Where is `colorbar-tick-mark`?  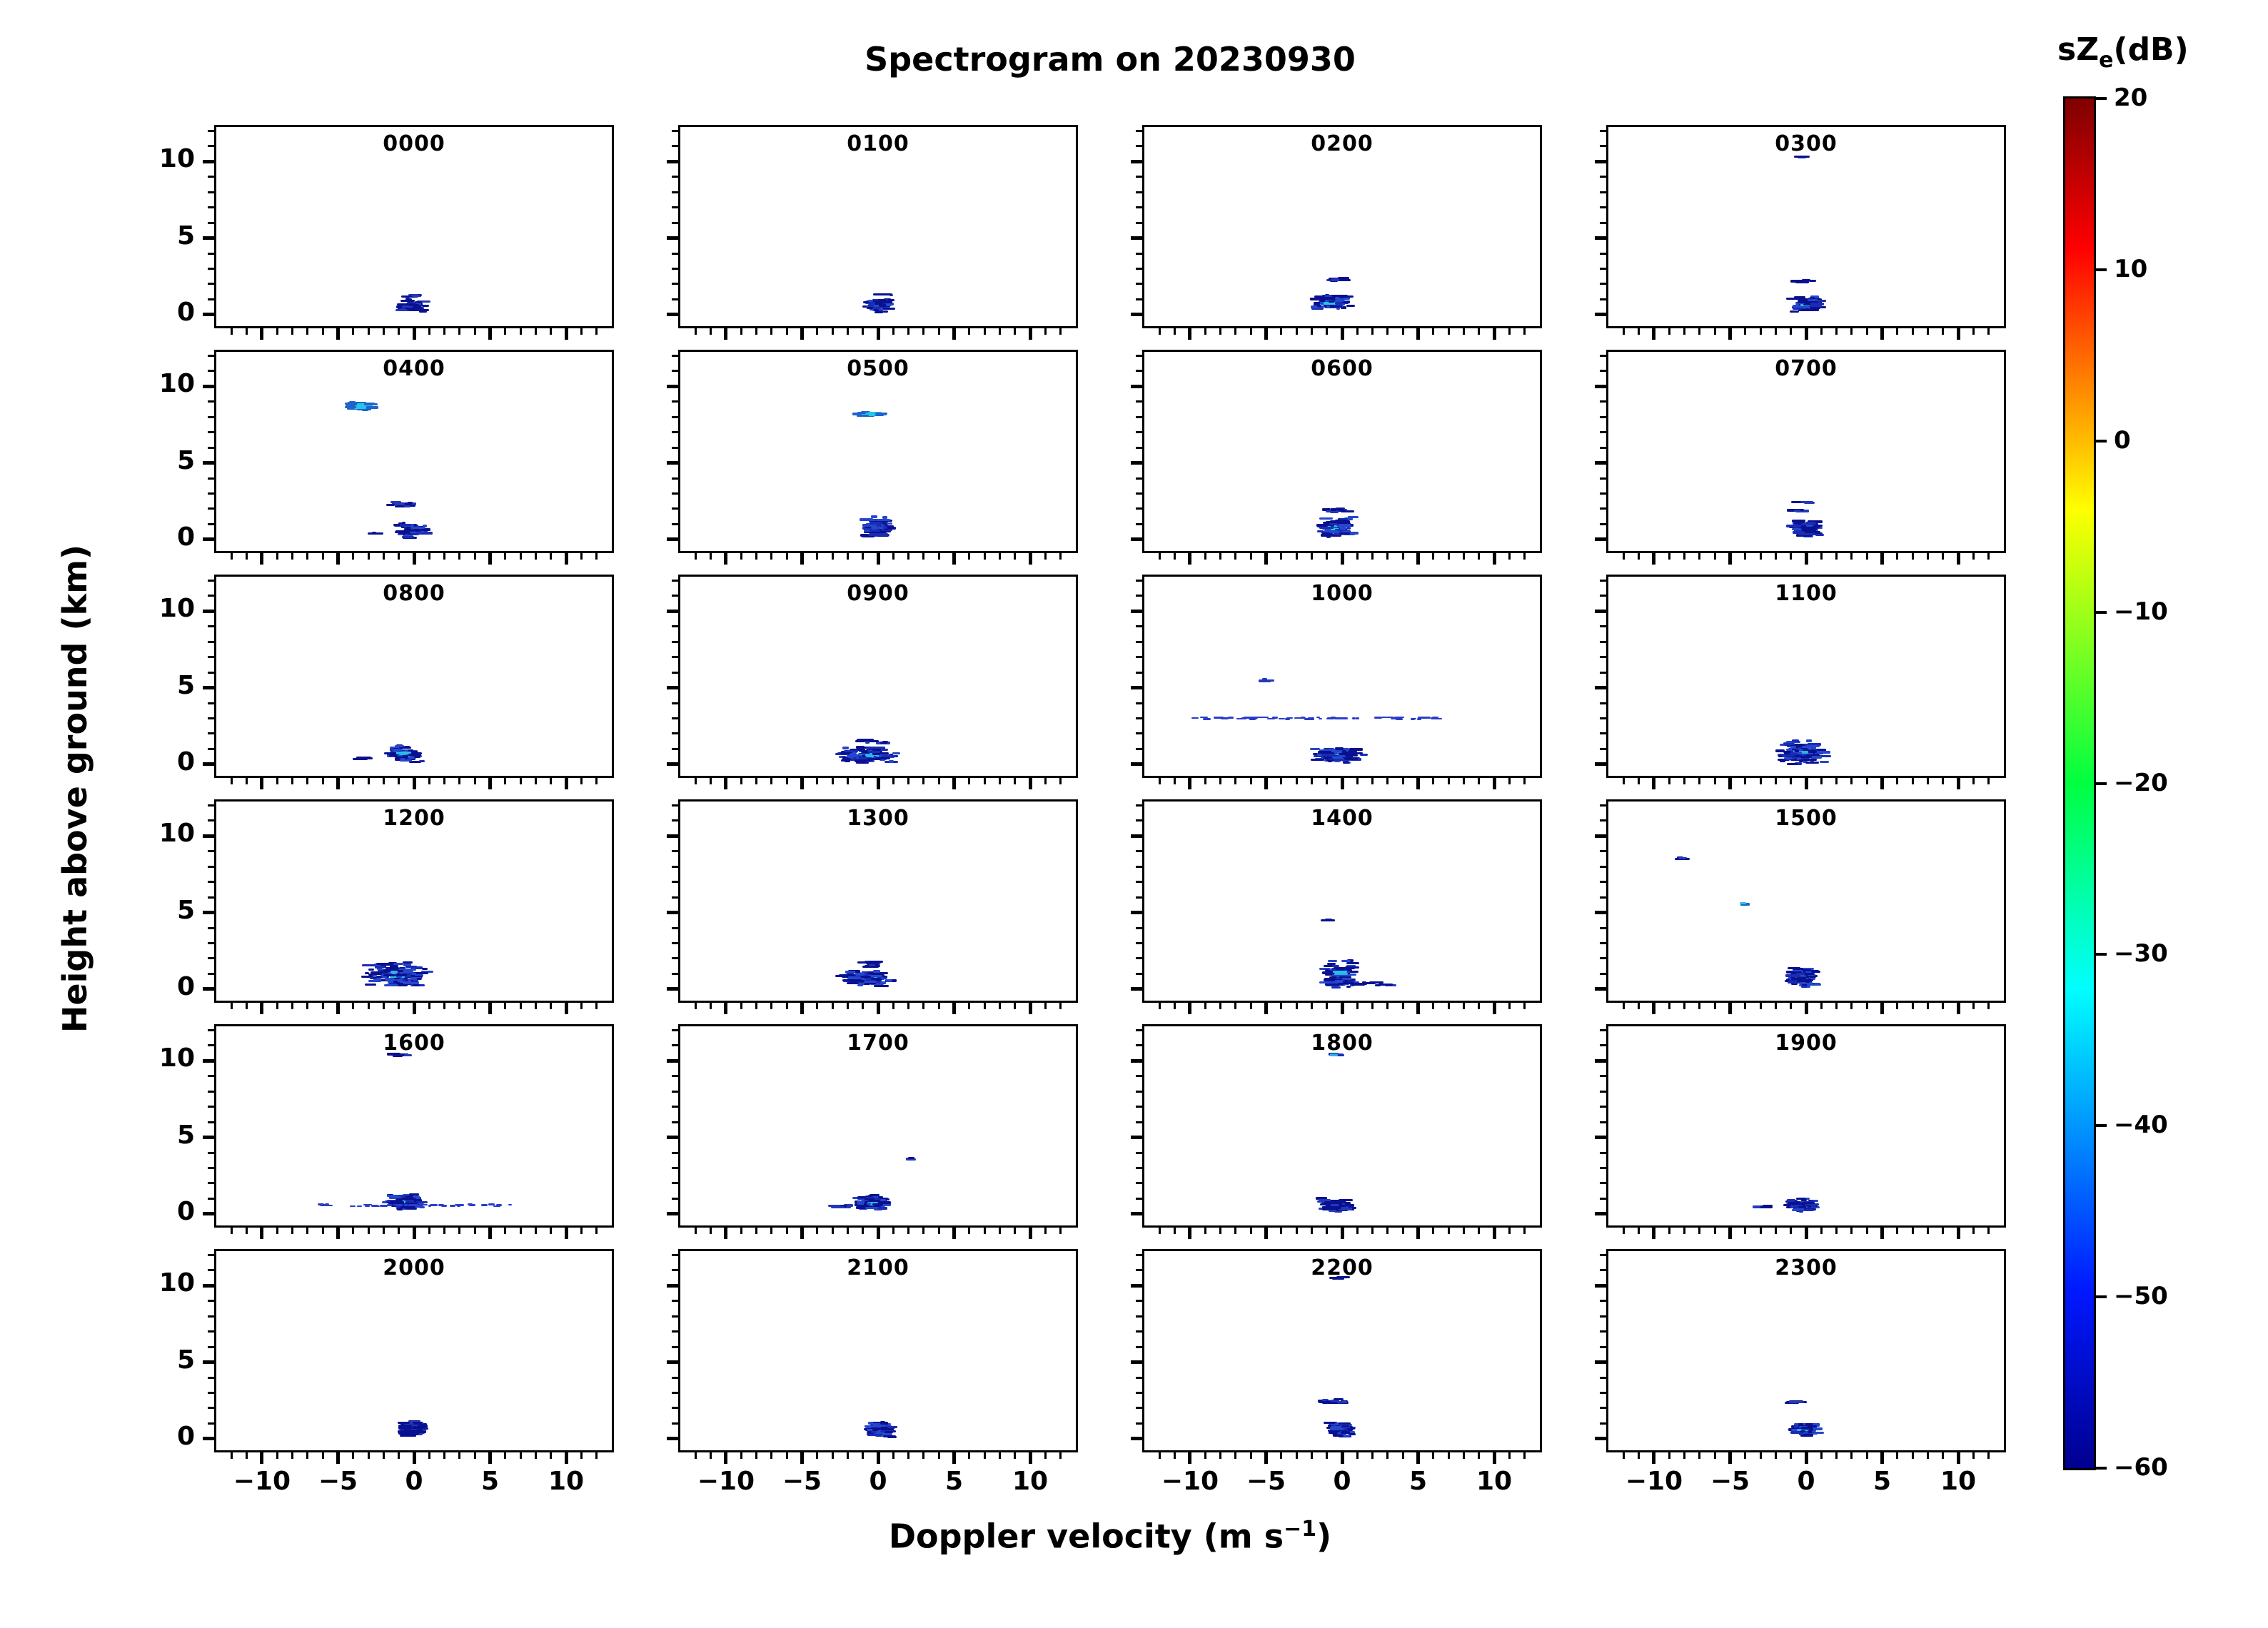 colorbar-tick-mark is located at coordinates (2101, 441).